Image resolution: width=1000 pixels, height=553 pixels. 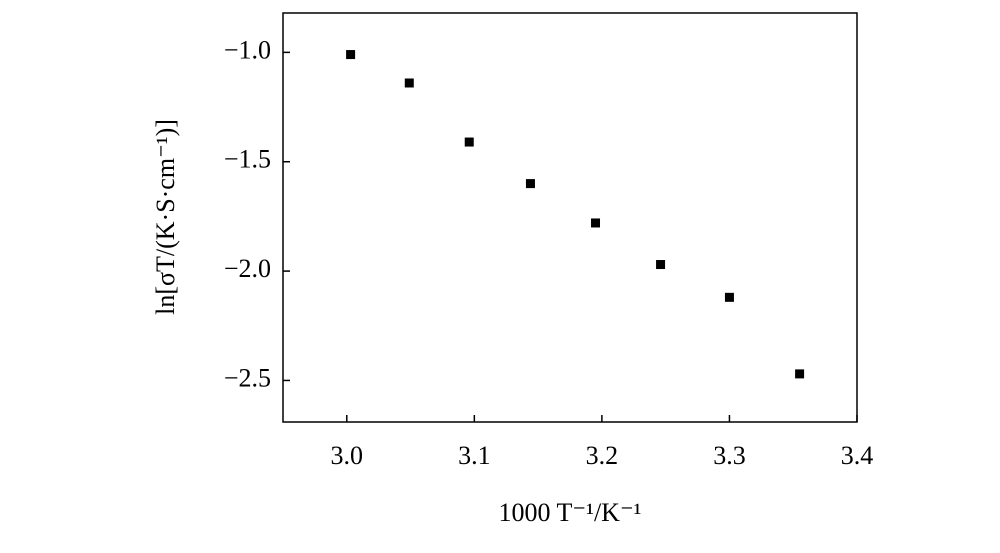 What do you see at coordinates (247, 159) in the screenshot?
I see `y-tick-label: −1.5` at bounding box center [247, 159].